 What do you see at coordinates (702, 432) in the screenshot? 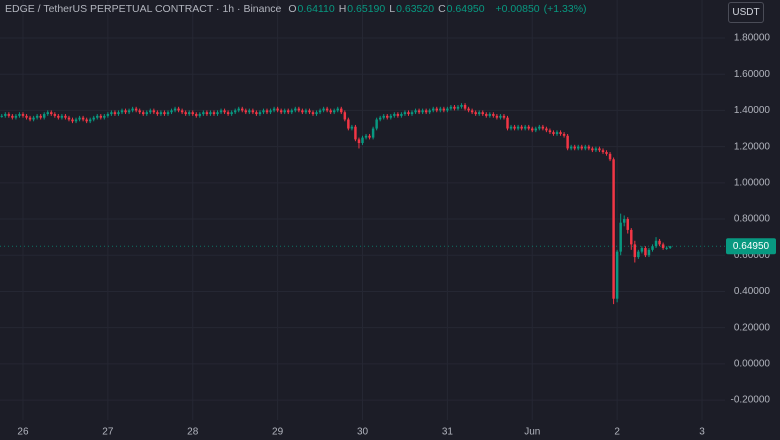
I see `x-tick-label: 3` at bounding box center [702, 432].